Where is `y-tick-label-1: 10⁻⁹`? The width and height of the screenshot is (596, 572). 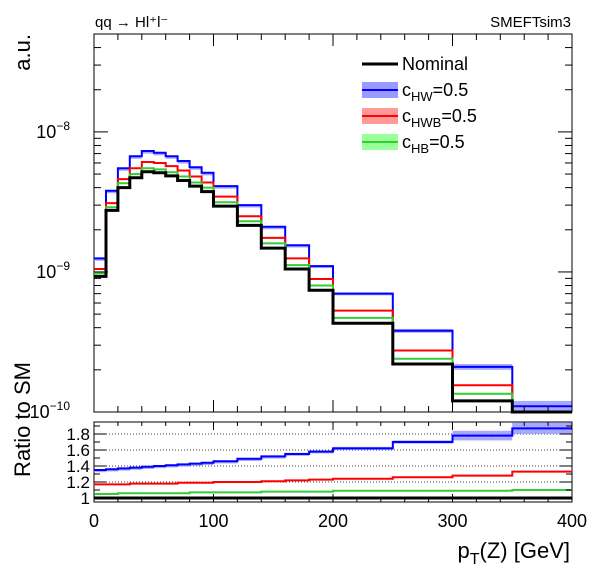 y-tick-label-1: 10⁻⁹ is located at coordinates (53, 270).